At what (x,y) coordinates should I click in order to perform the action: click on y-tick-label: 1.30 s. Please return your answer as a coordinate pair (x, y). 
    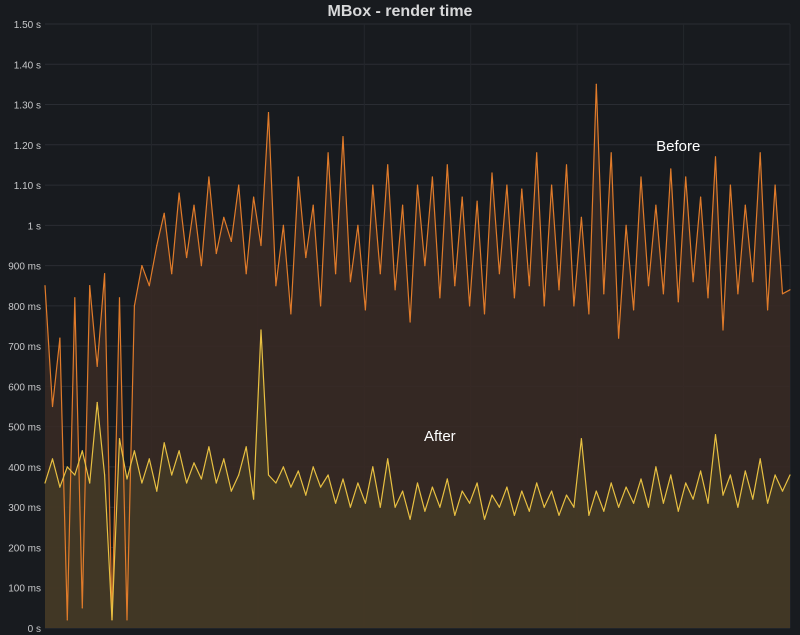
    Looking at the image, I should click on (27, 106).